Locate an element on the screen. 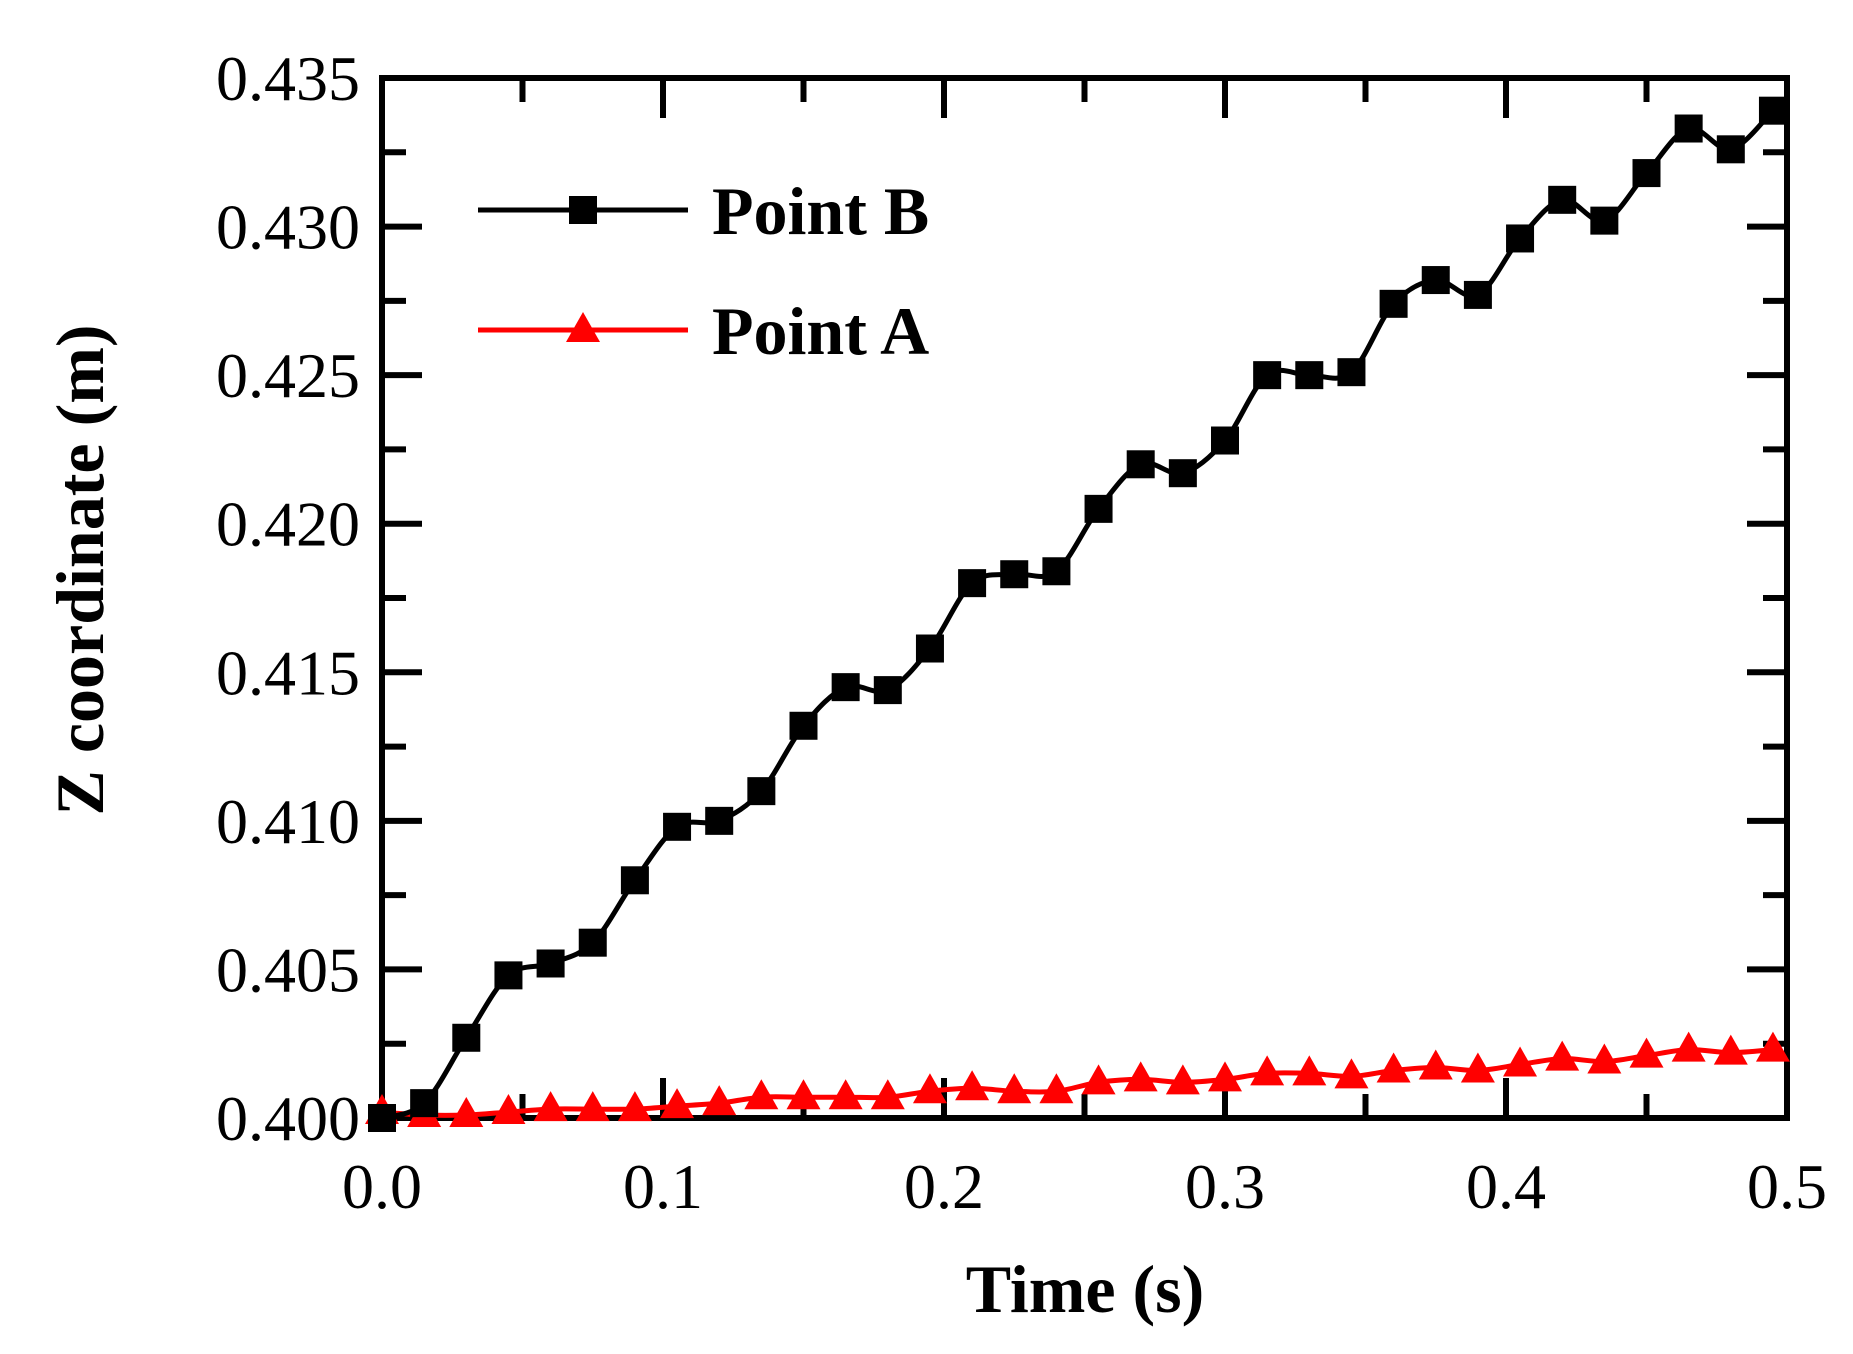  legend-label: Point A is located at coordinates (820, 331).